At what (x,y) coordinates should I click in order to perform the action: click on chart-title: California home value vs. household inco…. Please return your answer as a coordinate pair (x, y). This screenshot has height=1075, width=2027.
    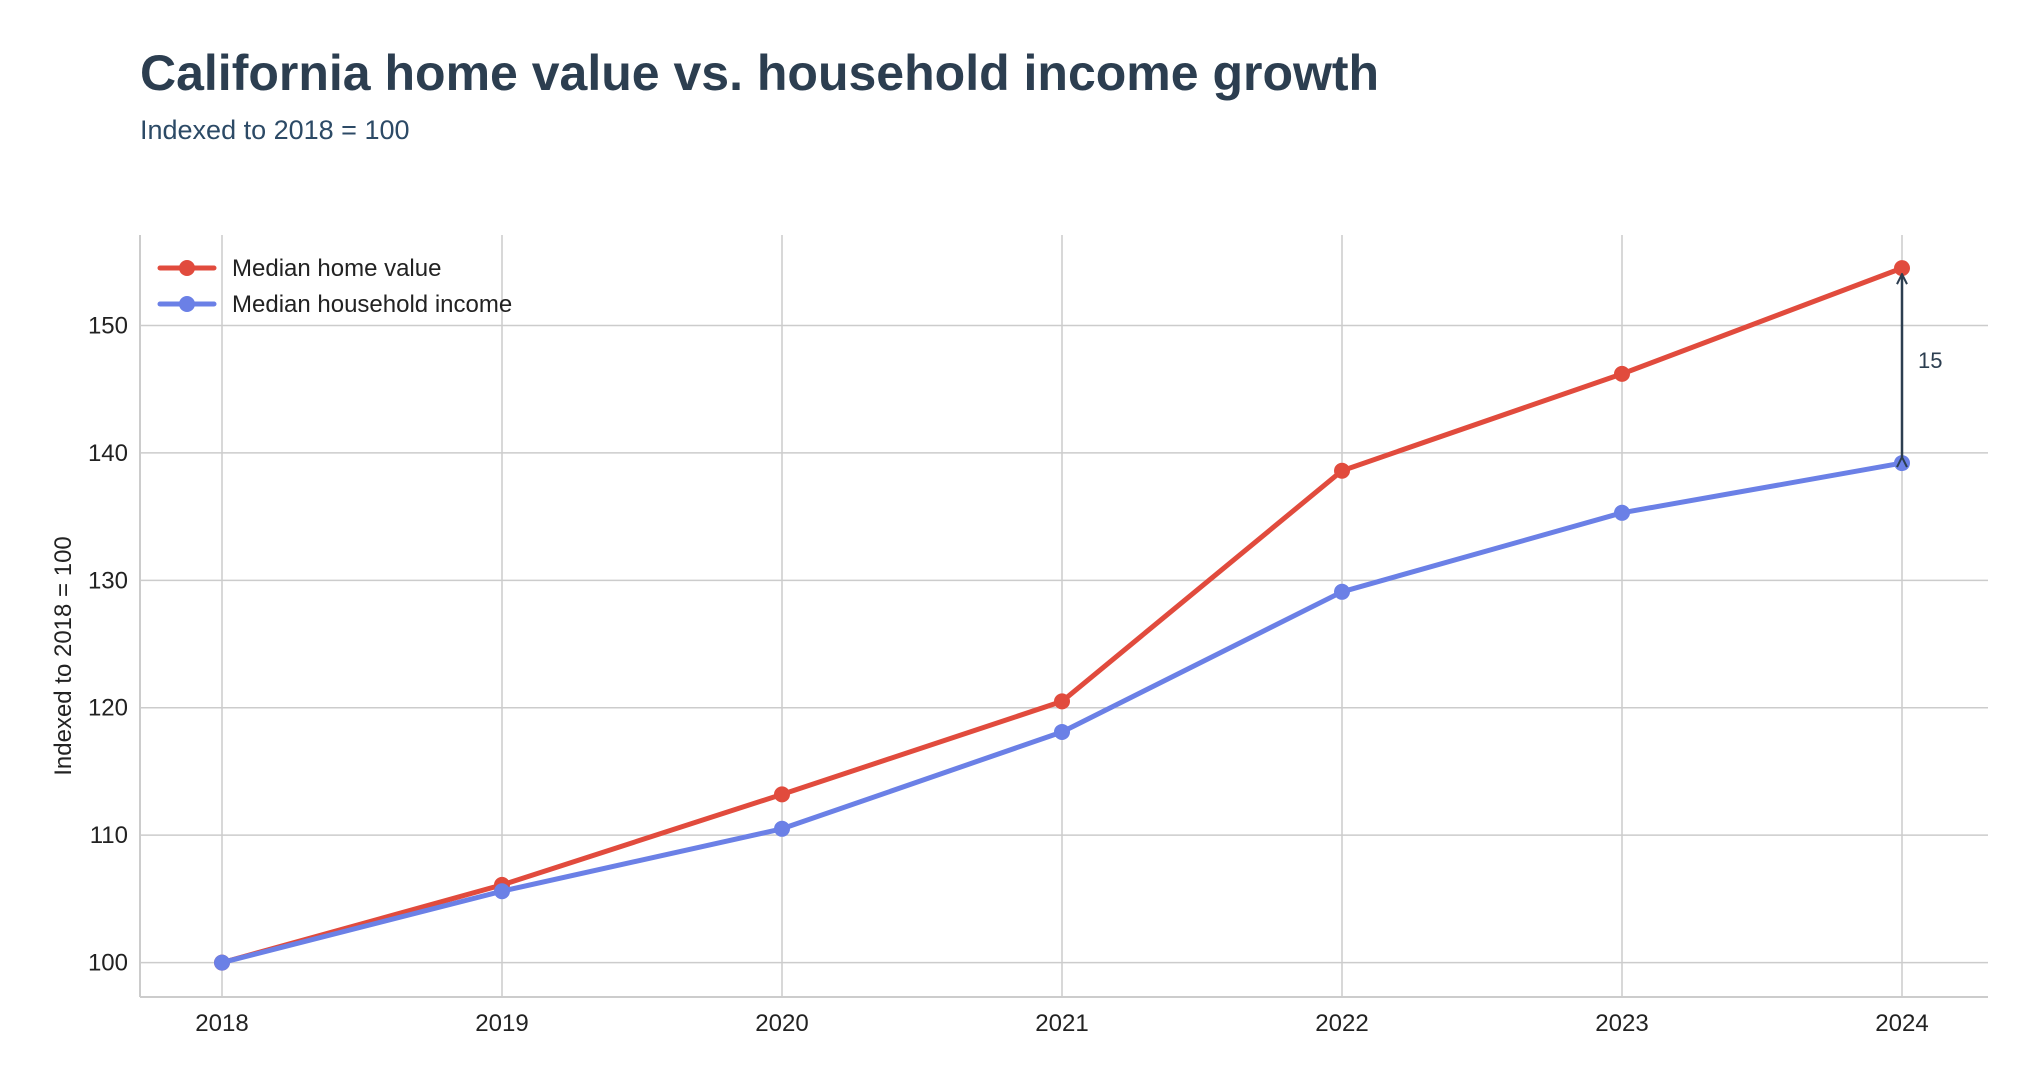
    Looking at the image, I should click on (760, 73).